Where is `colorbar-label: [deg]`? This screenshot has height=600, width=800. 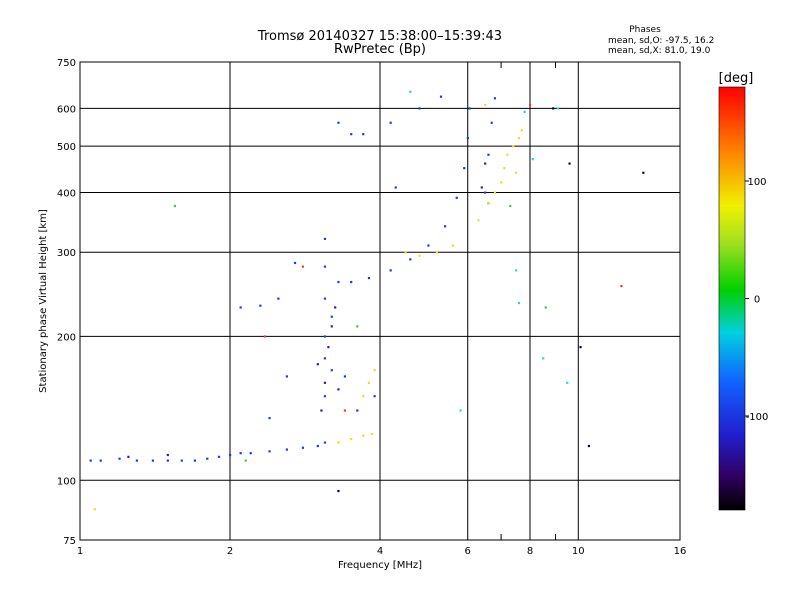 colorbar-label: [deg] is located at coordinates (736, 78).